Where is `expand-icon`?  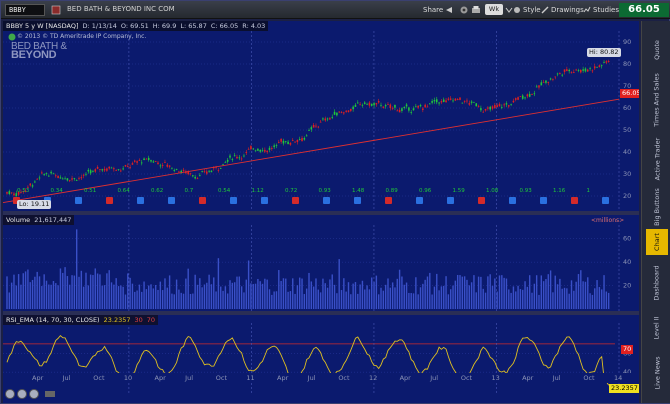 expand-icon is located at coordinates (509, 10).